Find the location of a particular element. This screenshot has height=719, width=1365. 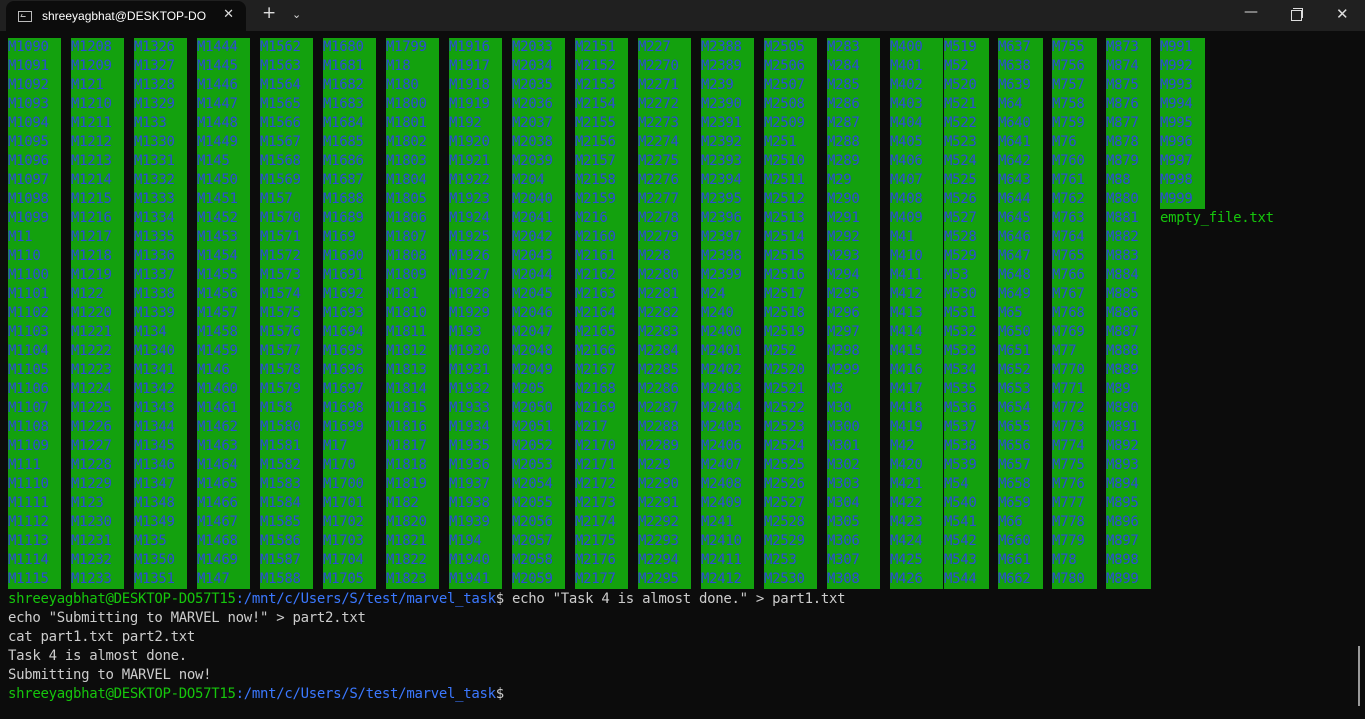

directory-entry: M1920 is located at coordinates (475, 142).